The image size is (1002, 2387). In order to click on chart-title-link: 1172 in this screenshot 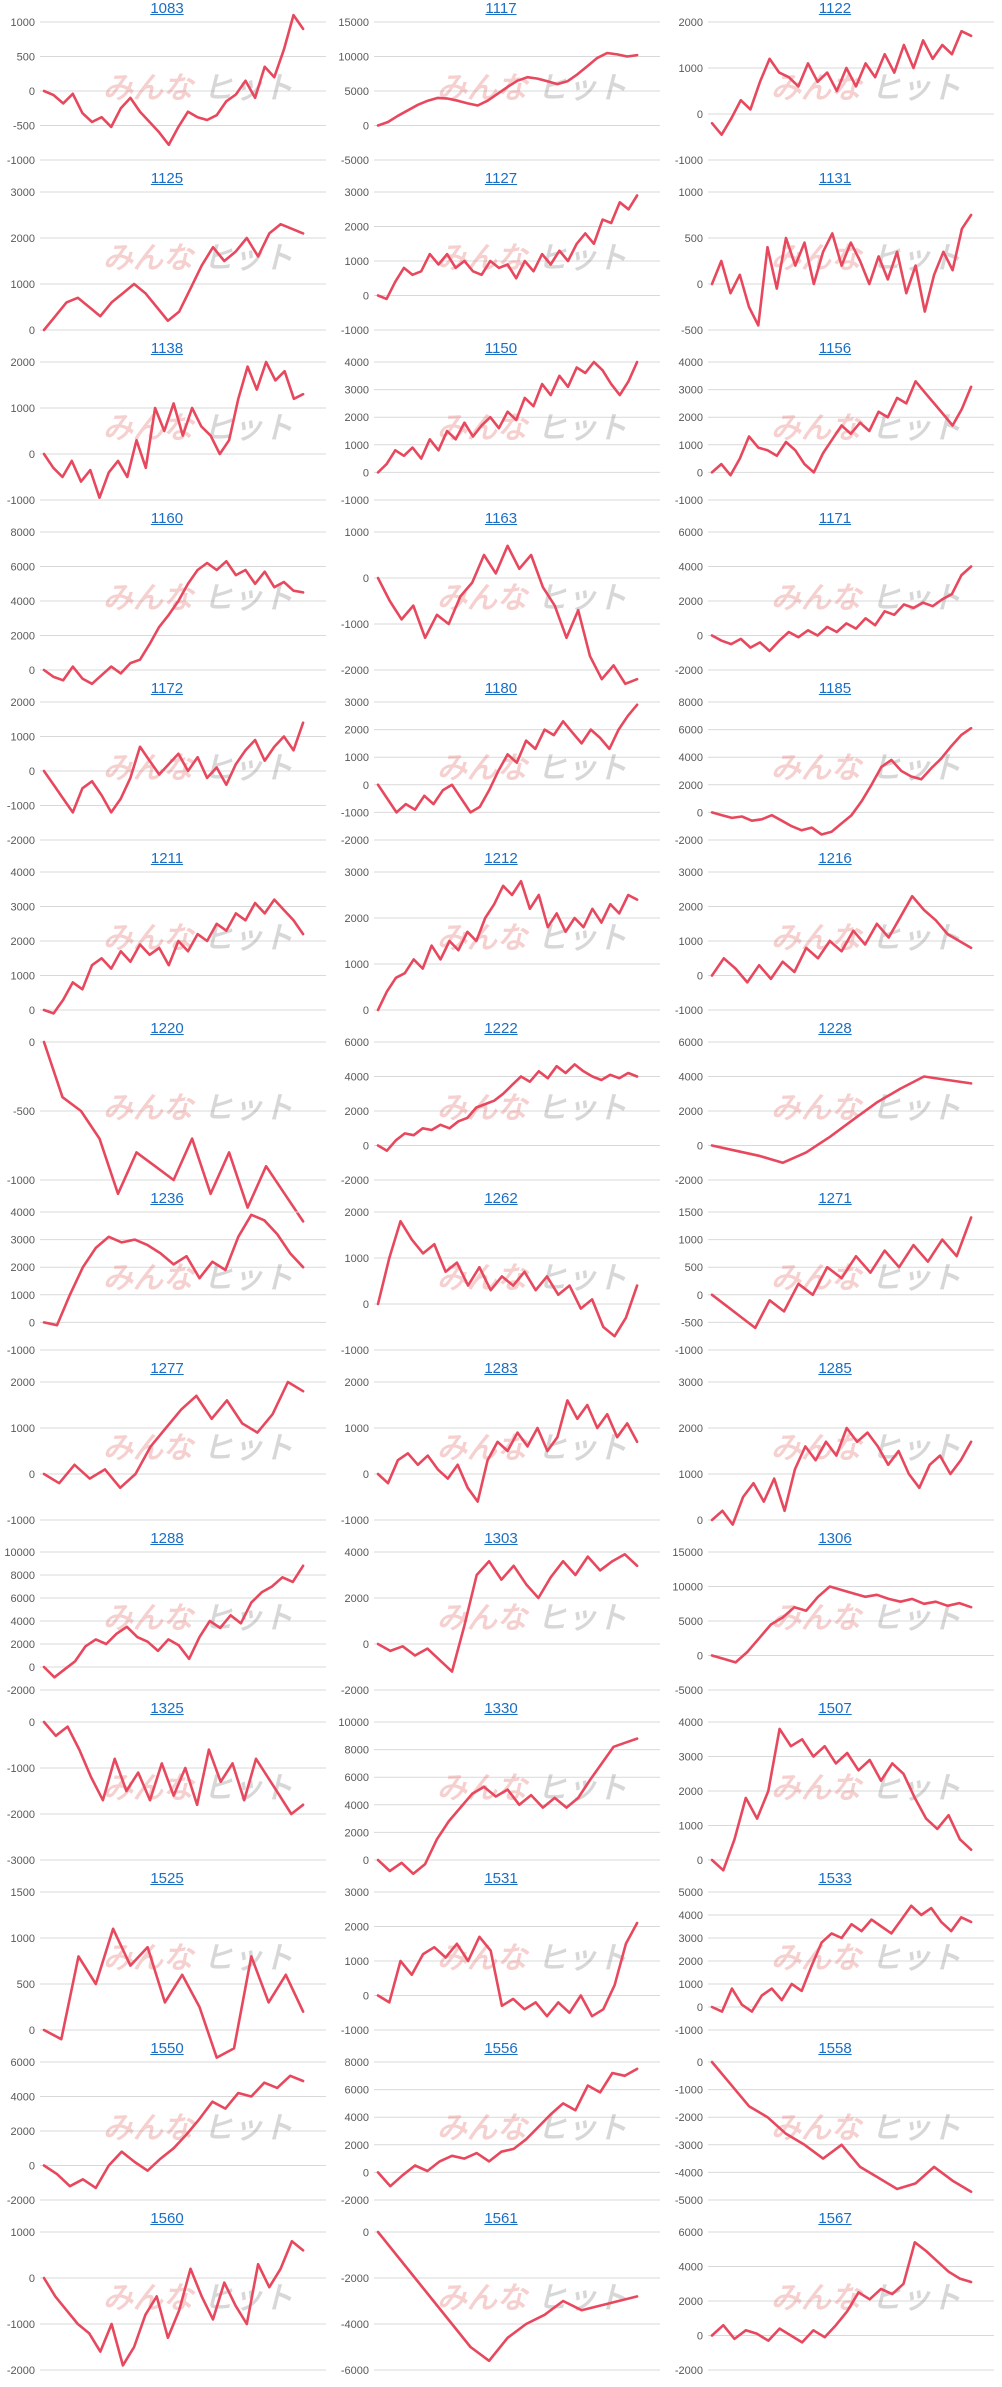, I will do `click(167, 688)`.